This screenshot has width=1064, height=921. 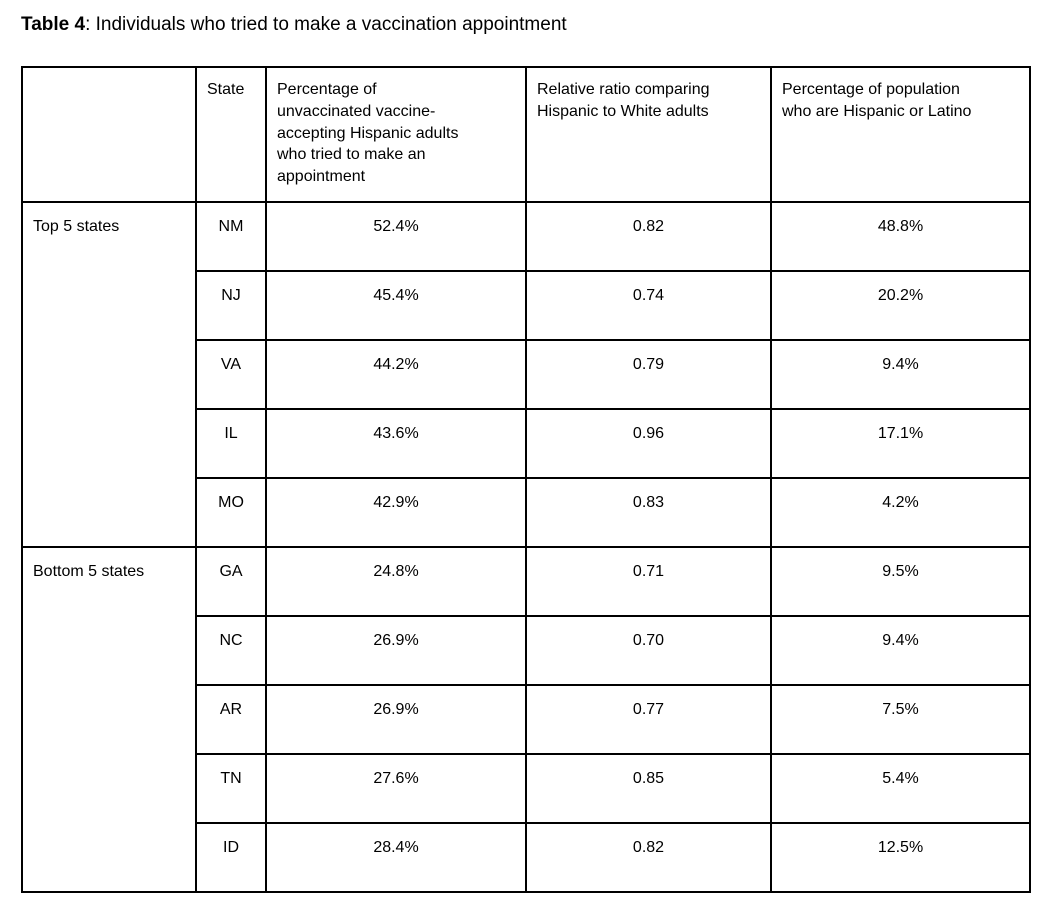 I want to click on table-row: MO 42.9% 0.83 4.2%, so click(x=526, y=512).